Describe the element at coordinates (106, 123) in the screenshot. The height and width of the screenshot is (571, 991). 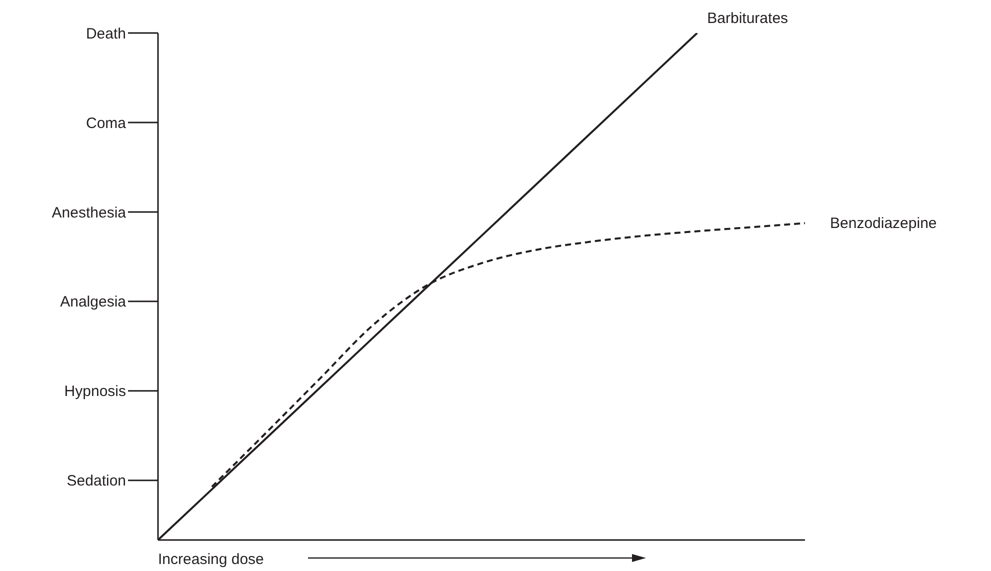
I see `text: Coma` at that location.